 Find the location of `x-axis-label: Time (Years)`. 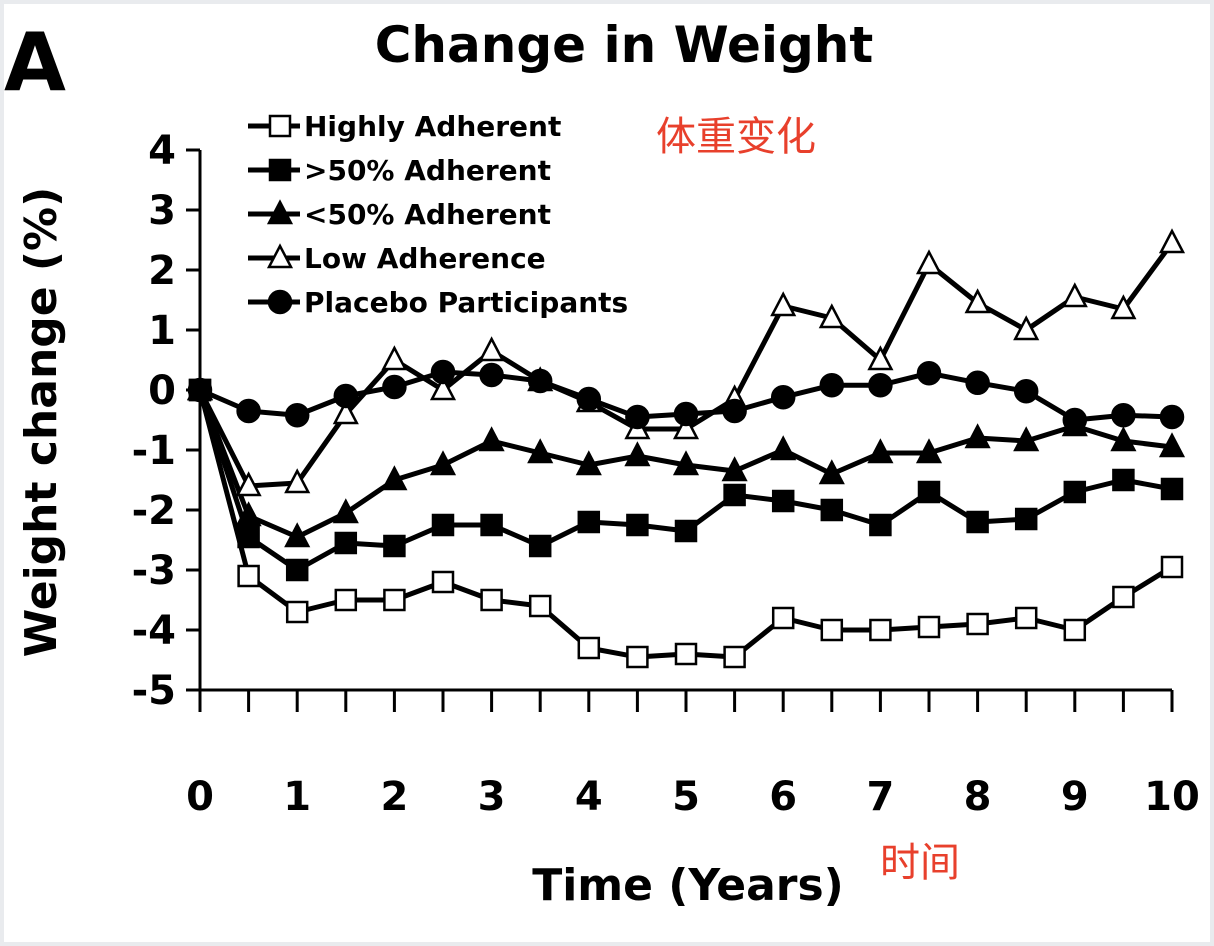

x-axis-label: Time (Years) is located at coordinates (688, 885).